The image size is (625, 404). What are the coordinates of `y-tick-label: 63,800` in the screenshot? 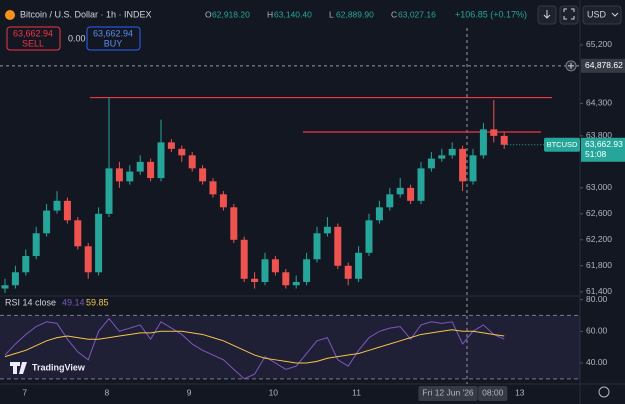 It's located at (599, 135).